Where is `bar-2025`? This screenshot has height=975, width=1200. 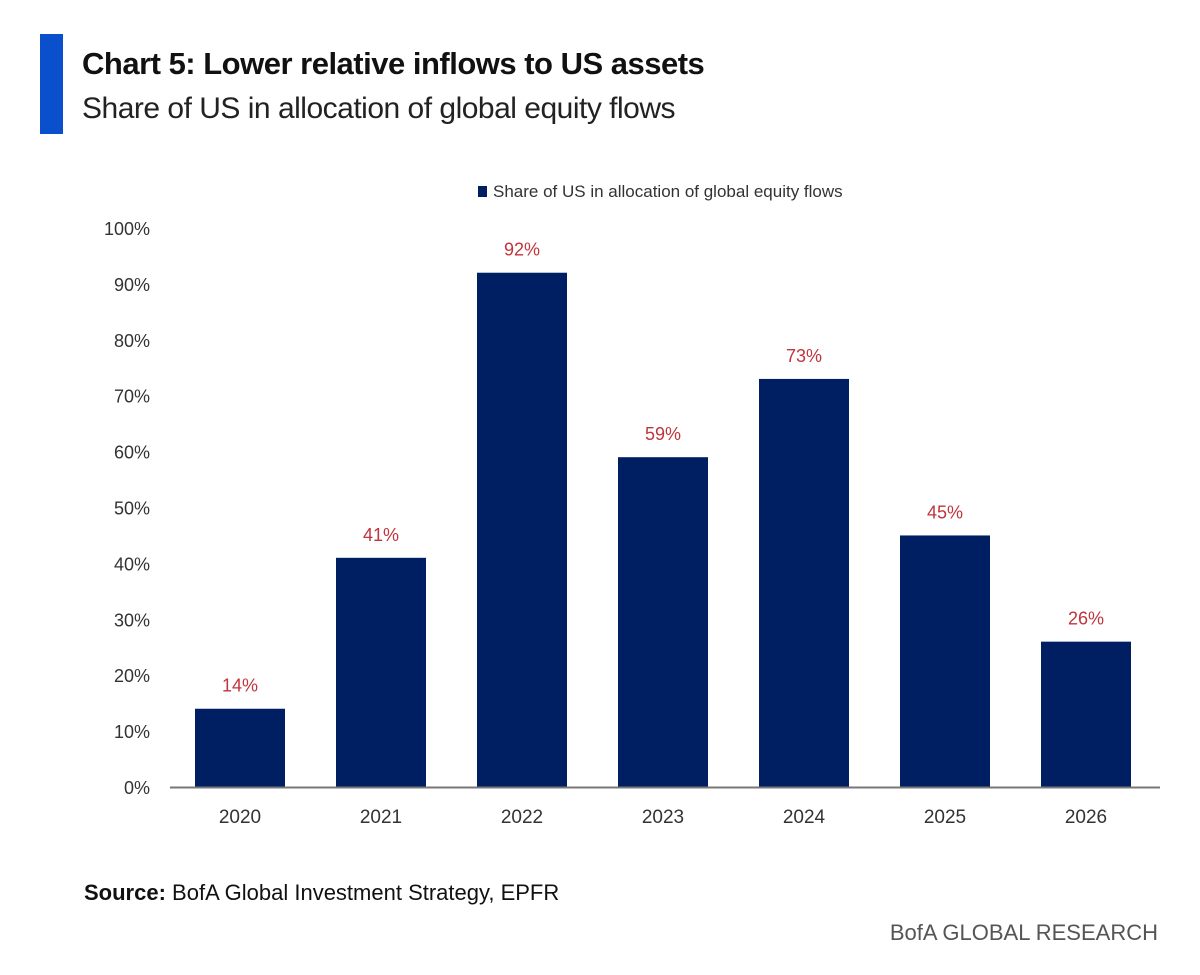 bar-2025 is located at coordinates (945, 661).